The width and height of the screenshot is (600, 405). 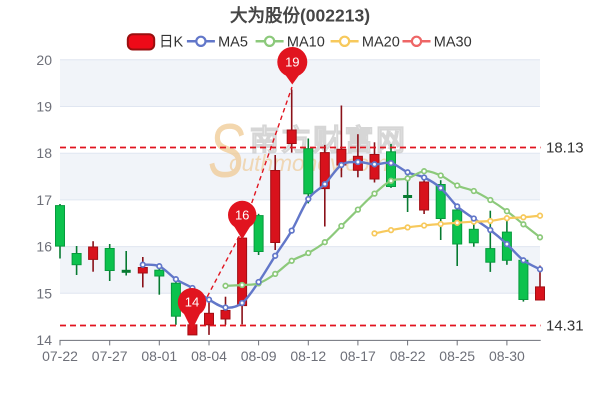 I want to click on svg-text: 17, so click(x=44, y=200).